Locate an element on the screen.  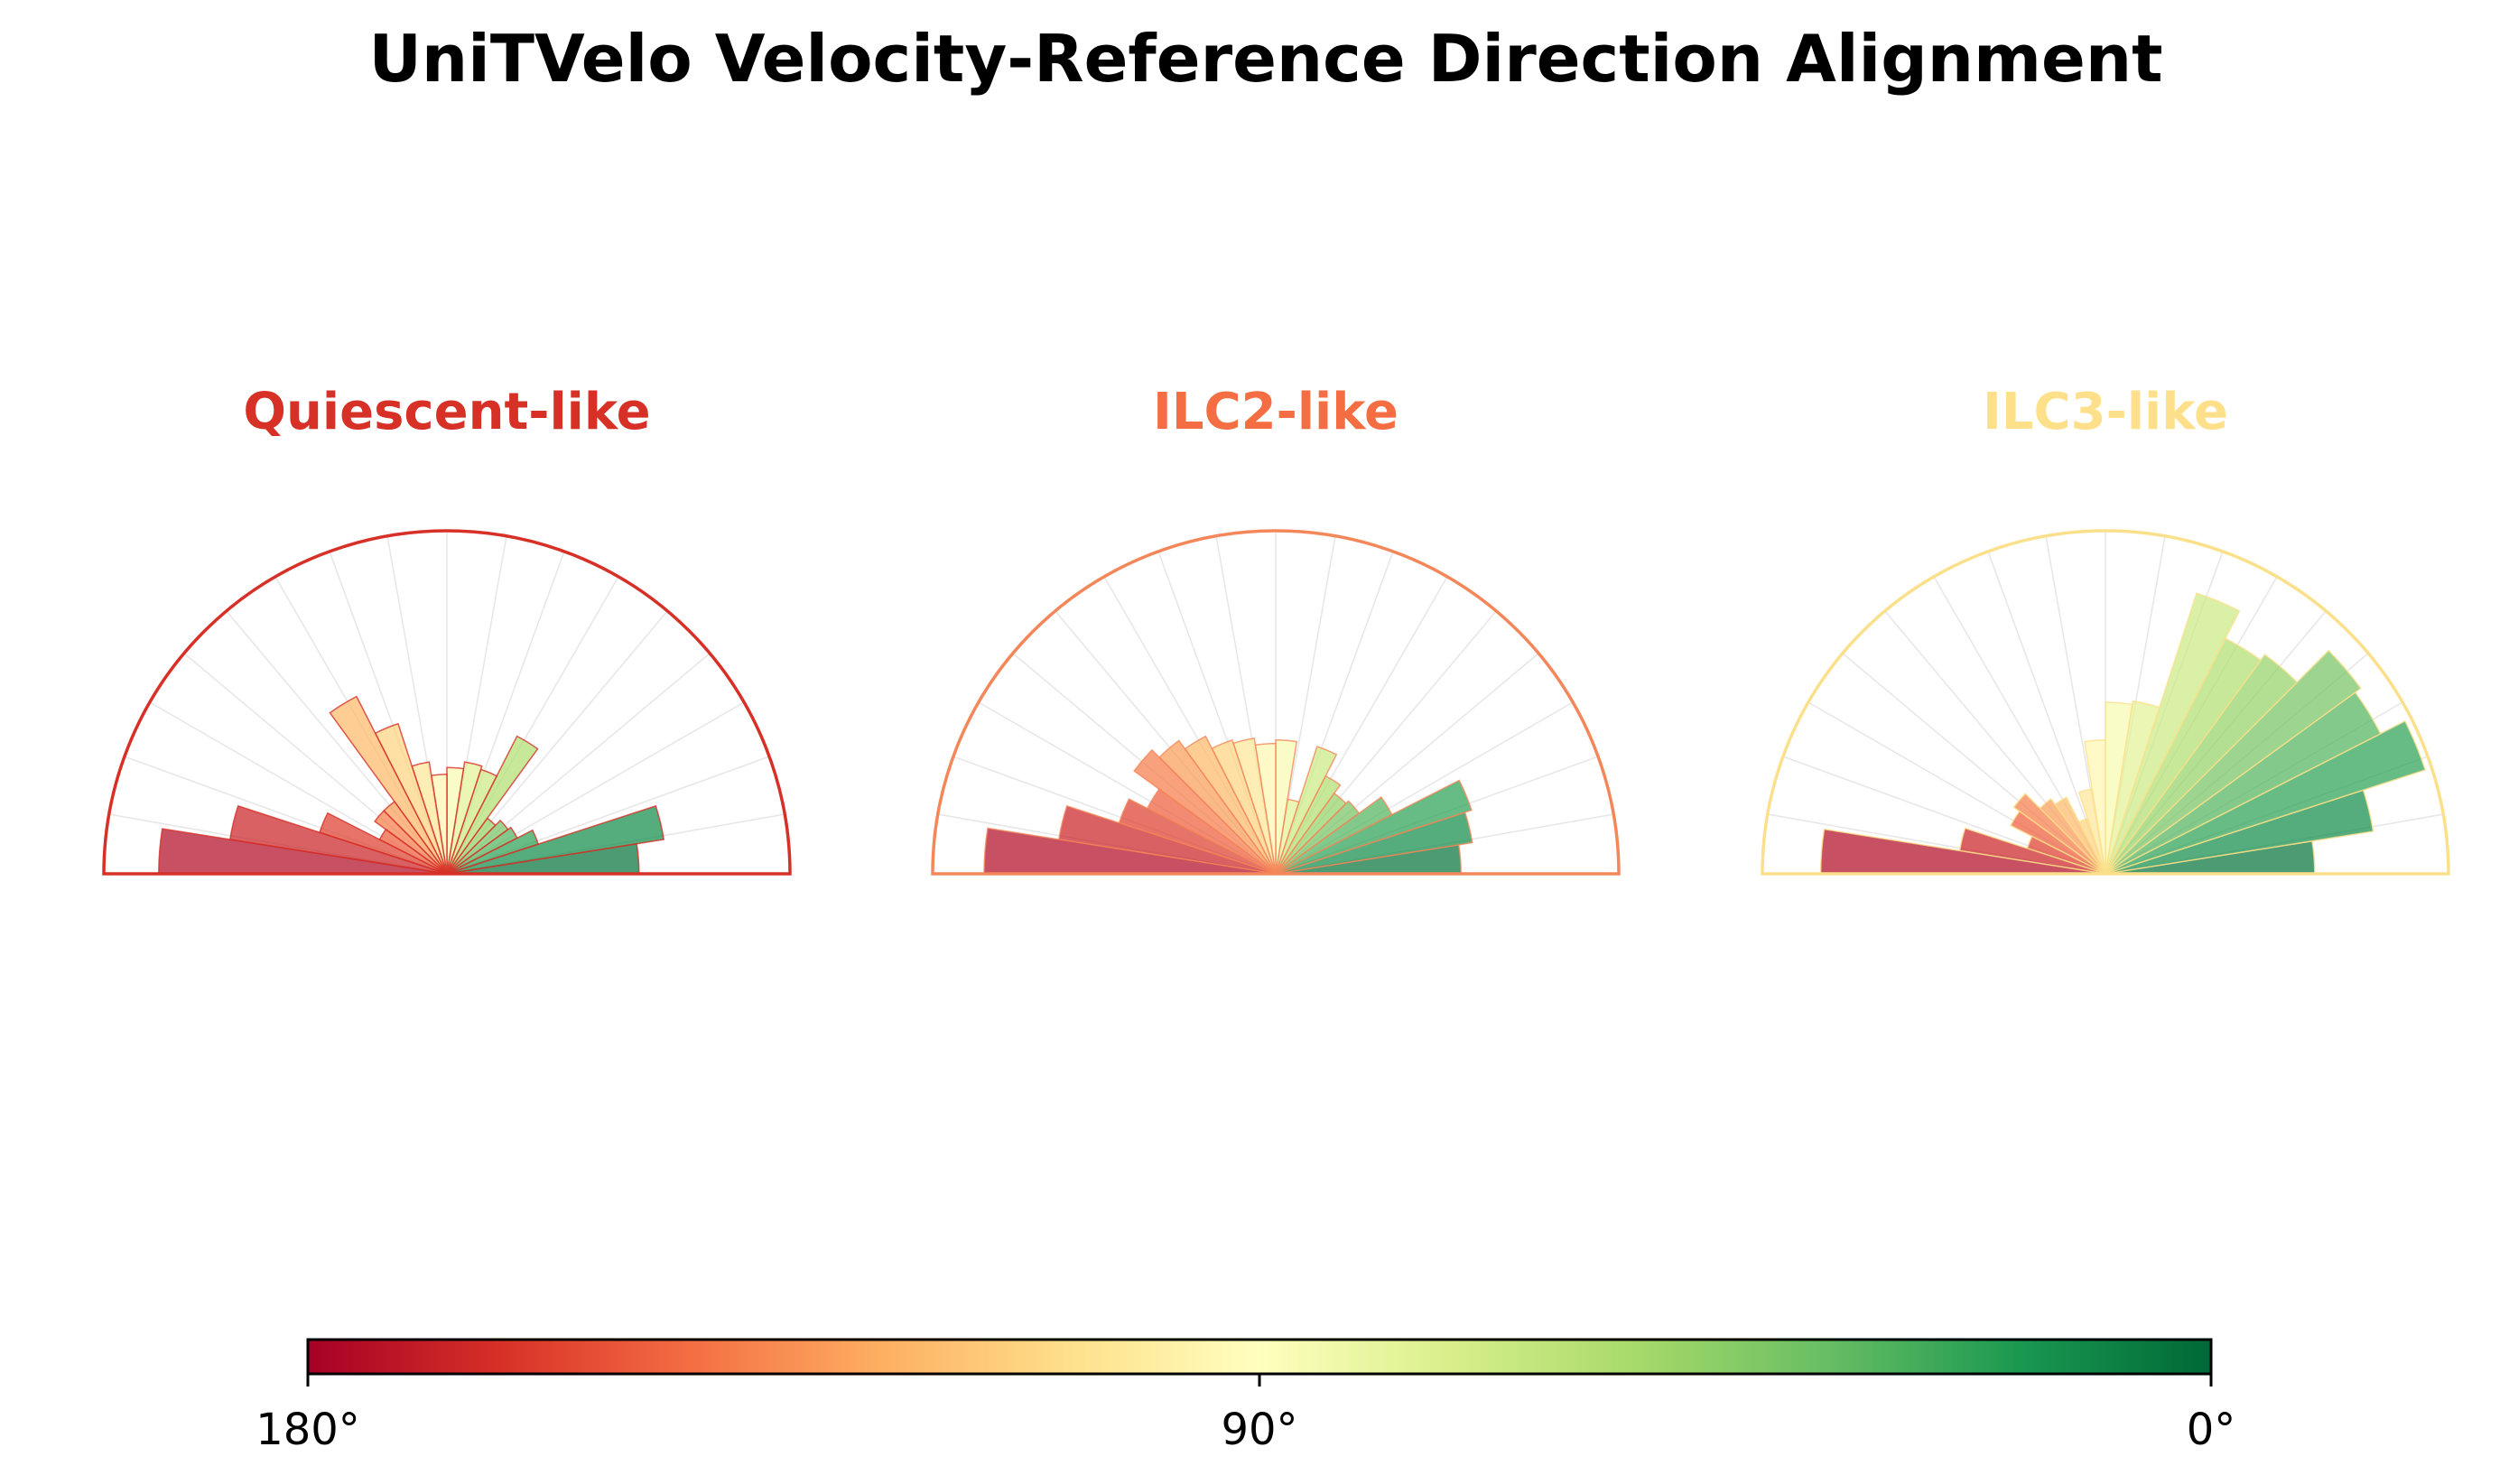
polar-panel-quiescent: Quiescent-like is located at coordinates (447, 629).